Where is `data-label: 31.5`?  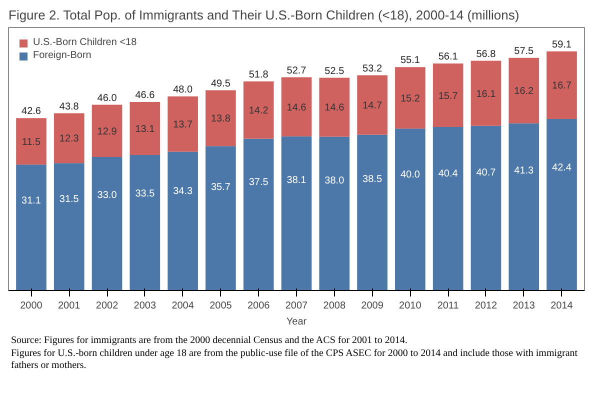
data-label: 31.5 is located at coordinates (69, 200).